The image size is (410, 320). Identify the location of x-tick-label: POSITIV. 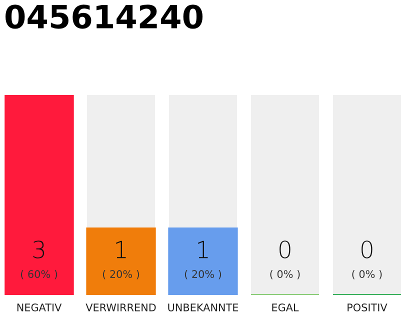
(368, 308).